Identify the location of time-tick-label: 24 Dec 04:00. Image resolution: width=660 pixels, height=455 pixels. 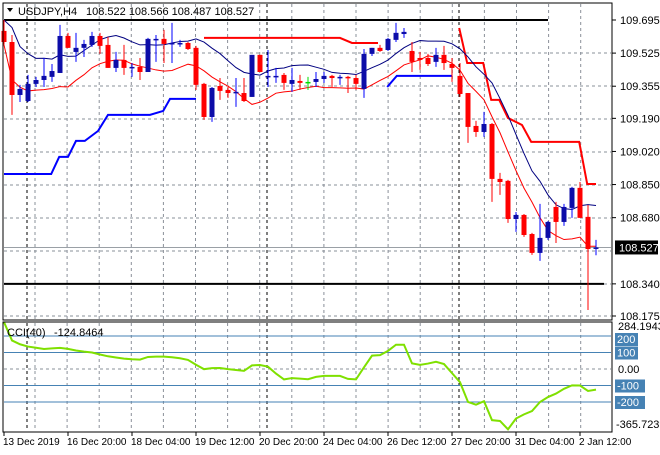
(353, 442).